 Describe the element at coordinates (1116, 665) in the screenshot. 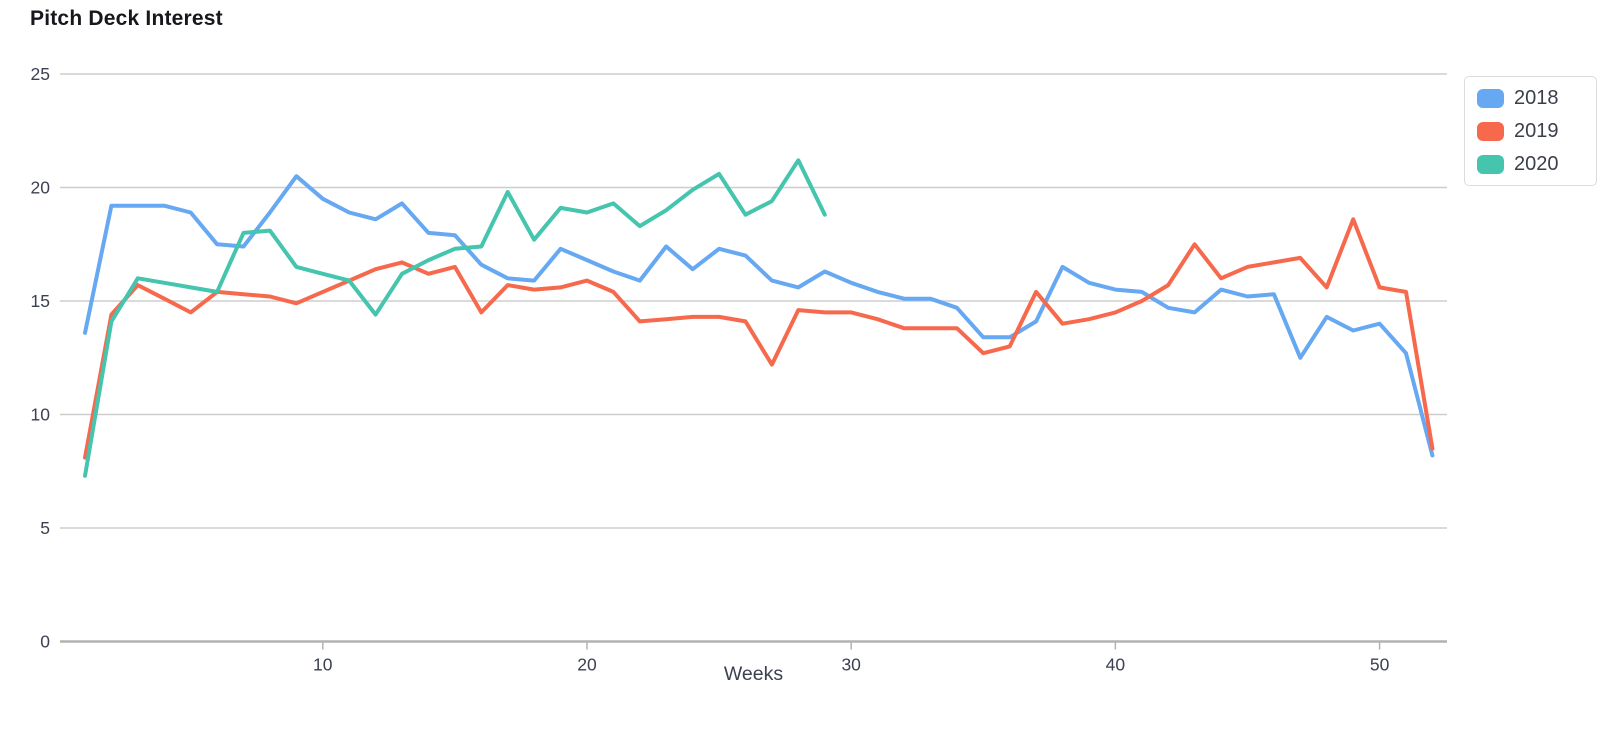

I see `x-tick-label: 40` at that location.